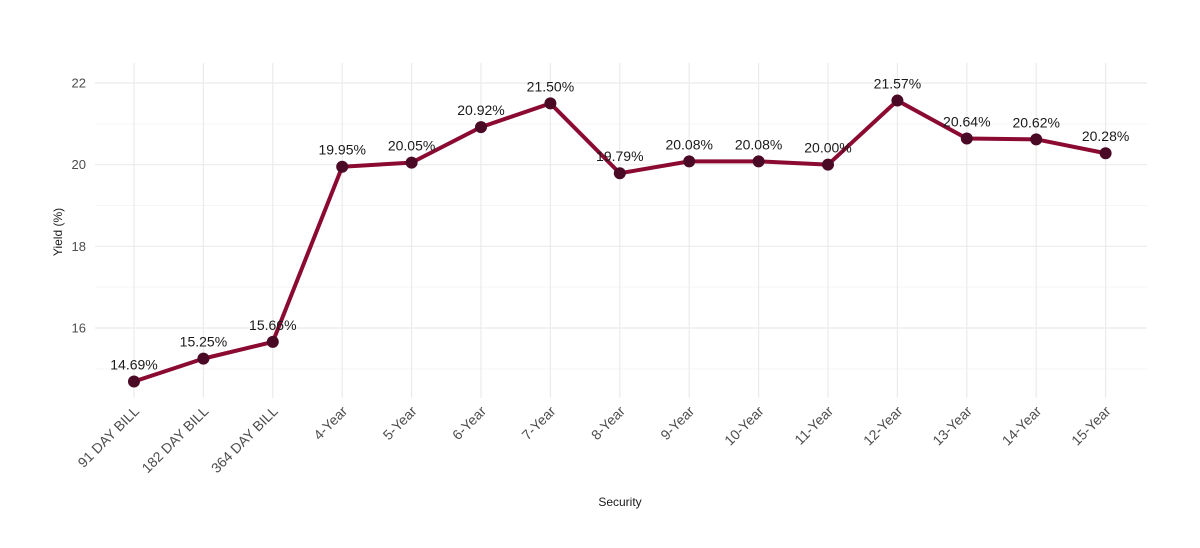 The image size is (1200, 548). Describe the element at coordinates (952, 426) in the screenshot. I see `x-tick-label: 13-Year` at that location.